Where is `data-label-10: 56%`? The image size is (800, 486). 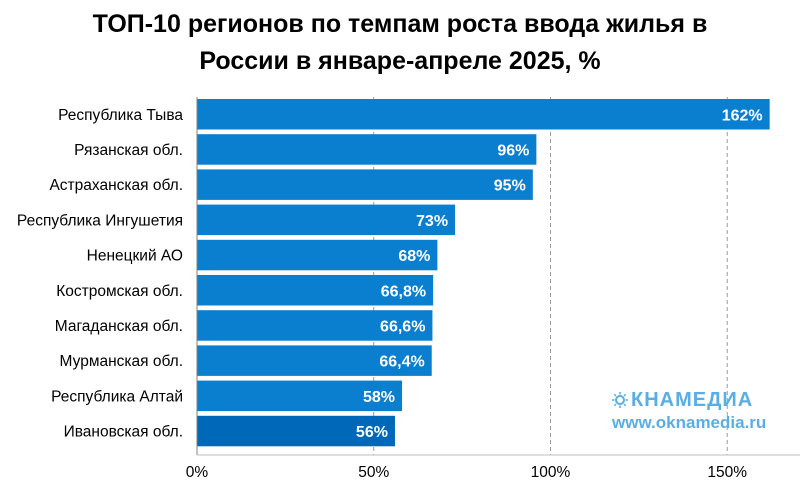 data-label-10: 56% is located at coordinates (372, 432).